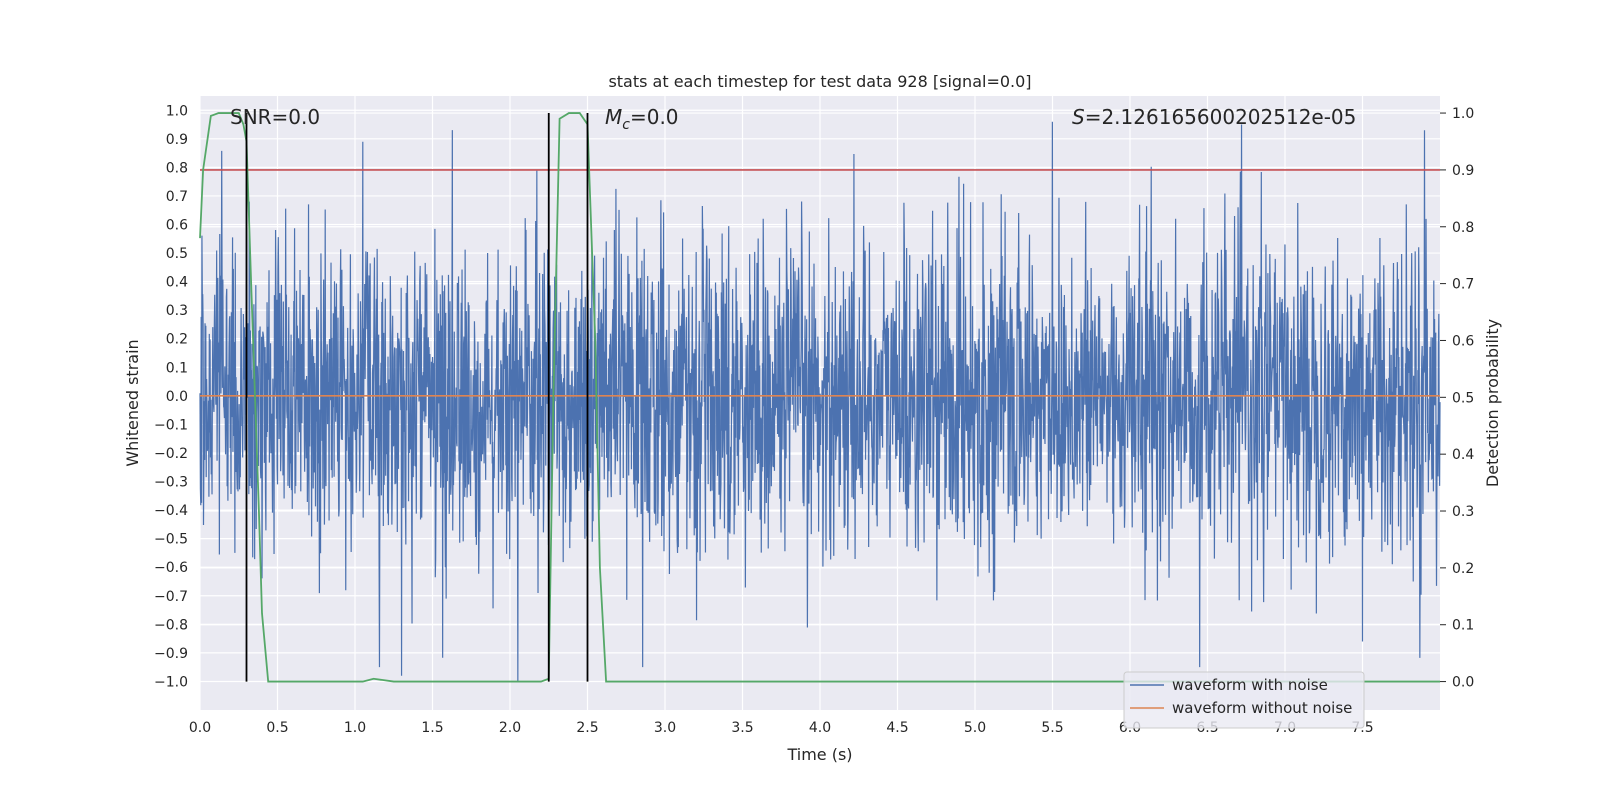 This screenshot has height=800, width=1600. I want to click on y-left-tick-label: 0.7, so click(177, 197).